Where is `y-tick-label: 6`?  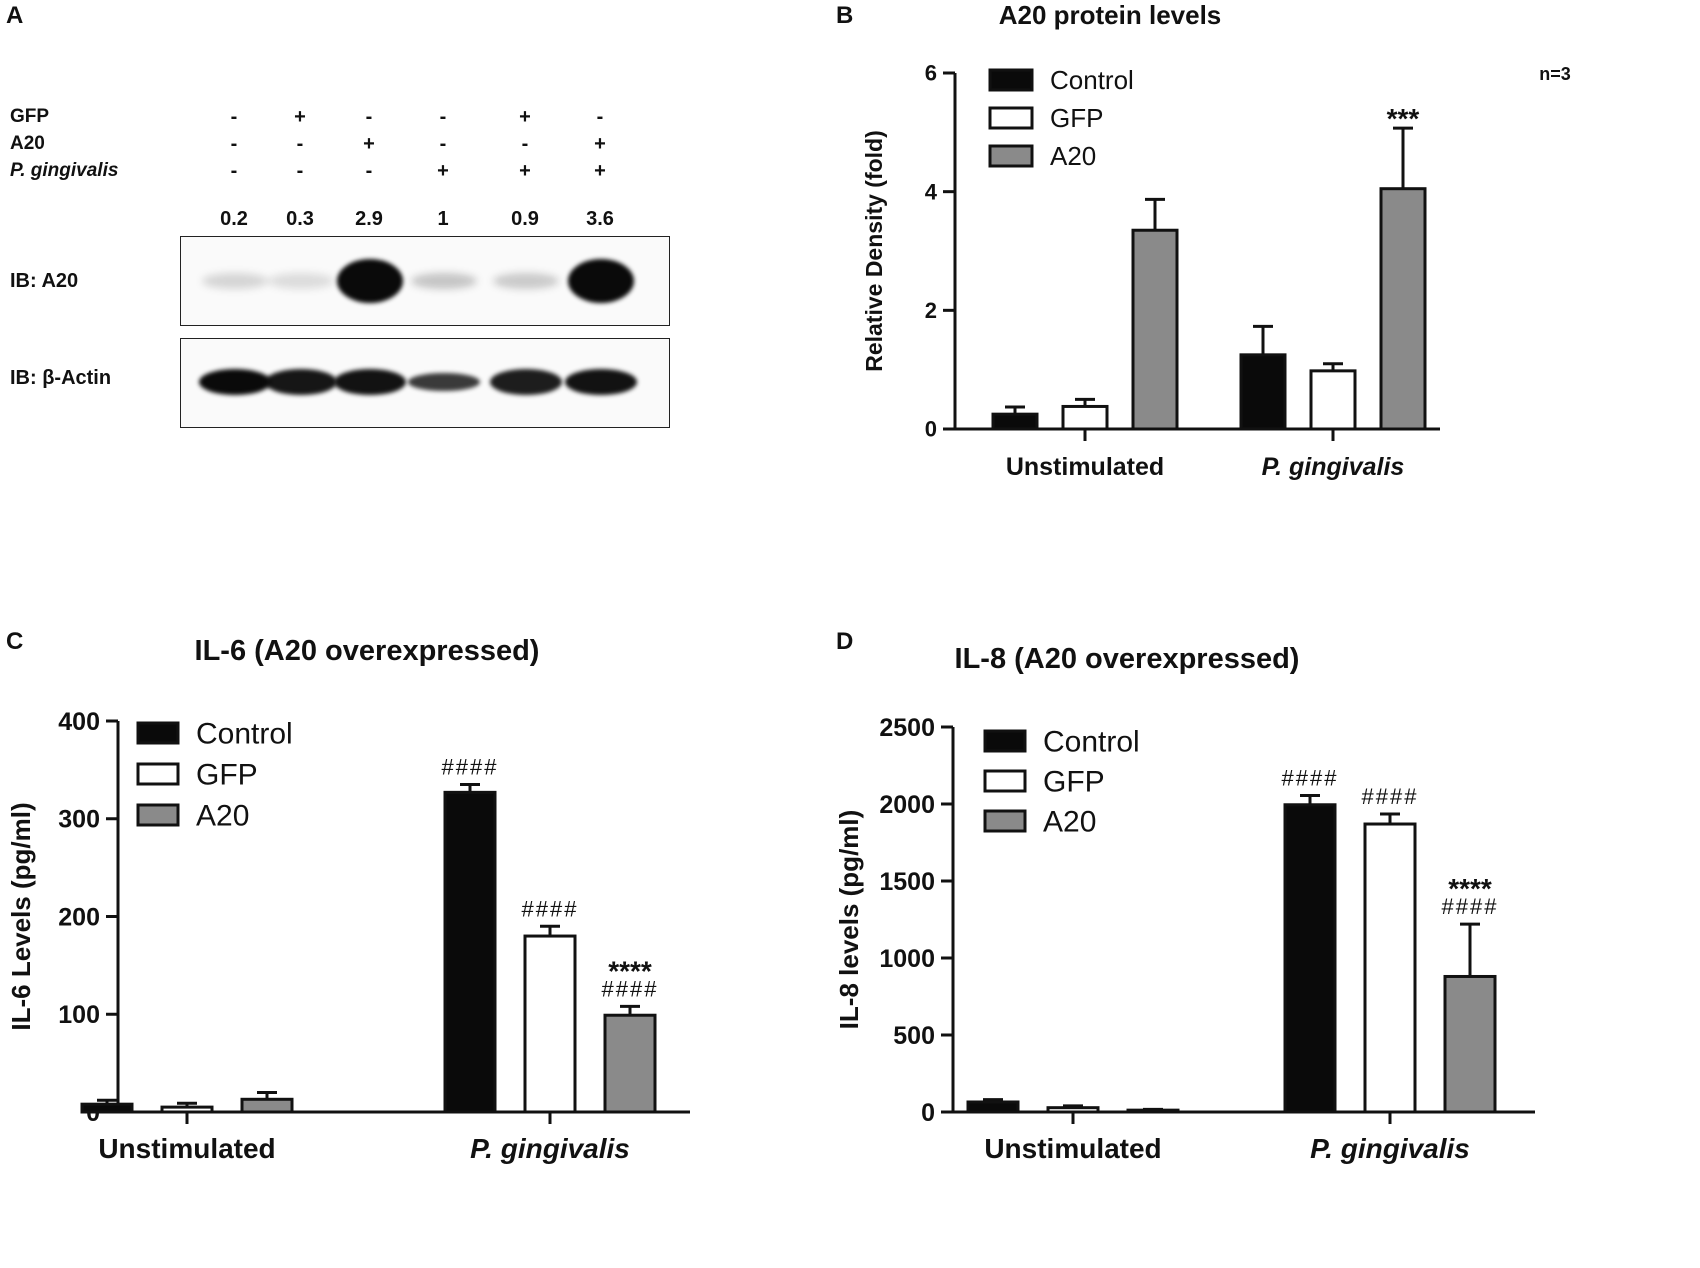
y-tick-label: 6 is located at coordinates (931, 73).